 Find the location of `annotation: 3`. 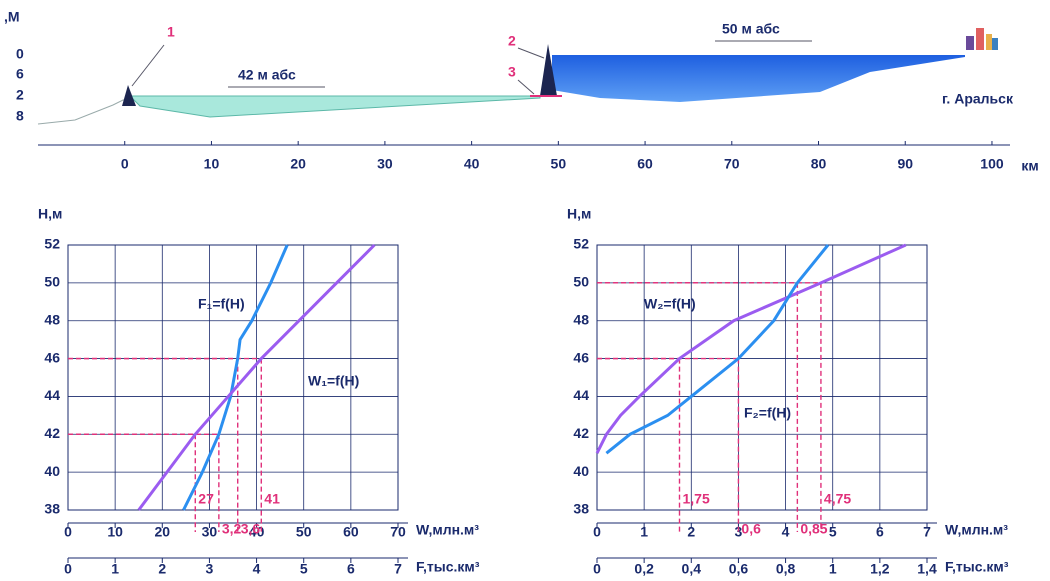

annotation: 3 is located at coordinates (512, 72).